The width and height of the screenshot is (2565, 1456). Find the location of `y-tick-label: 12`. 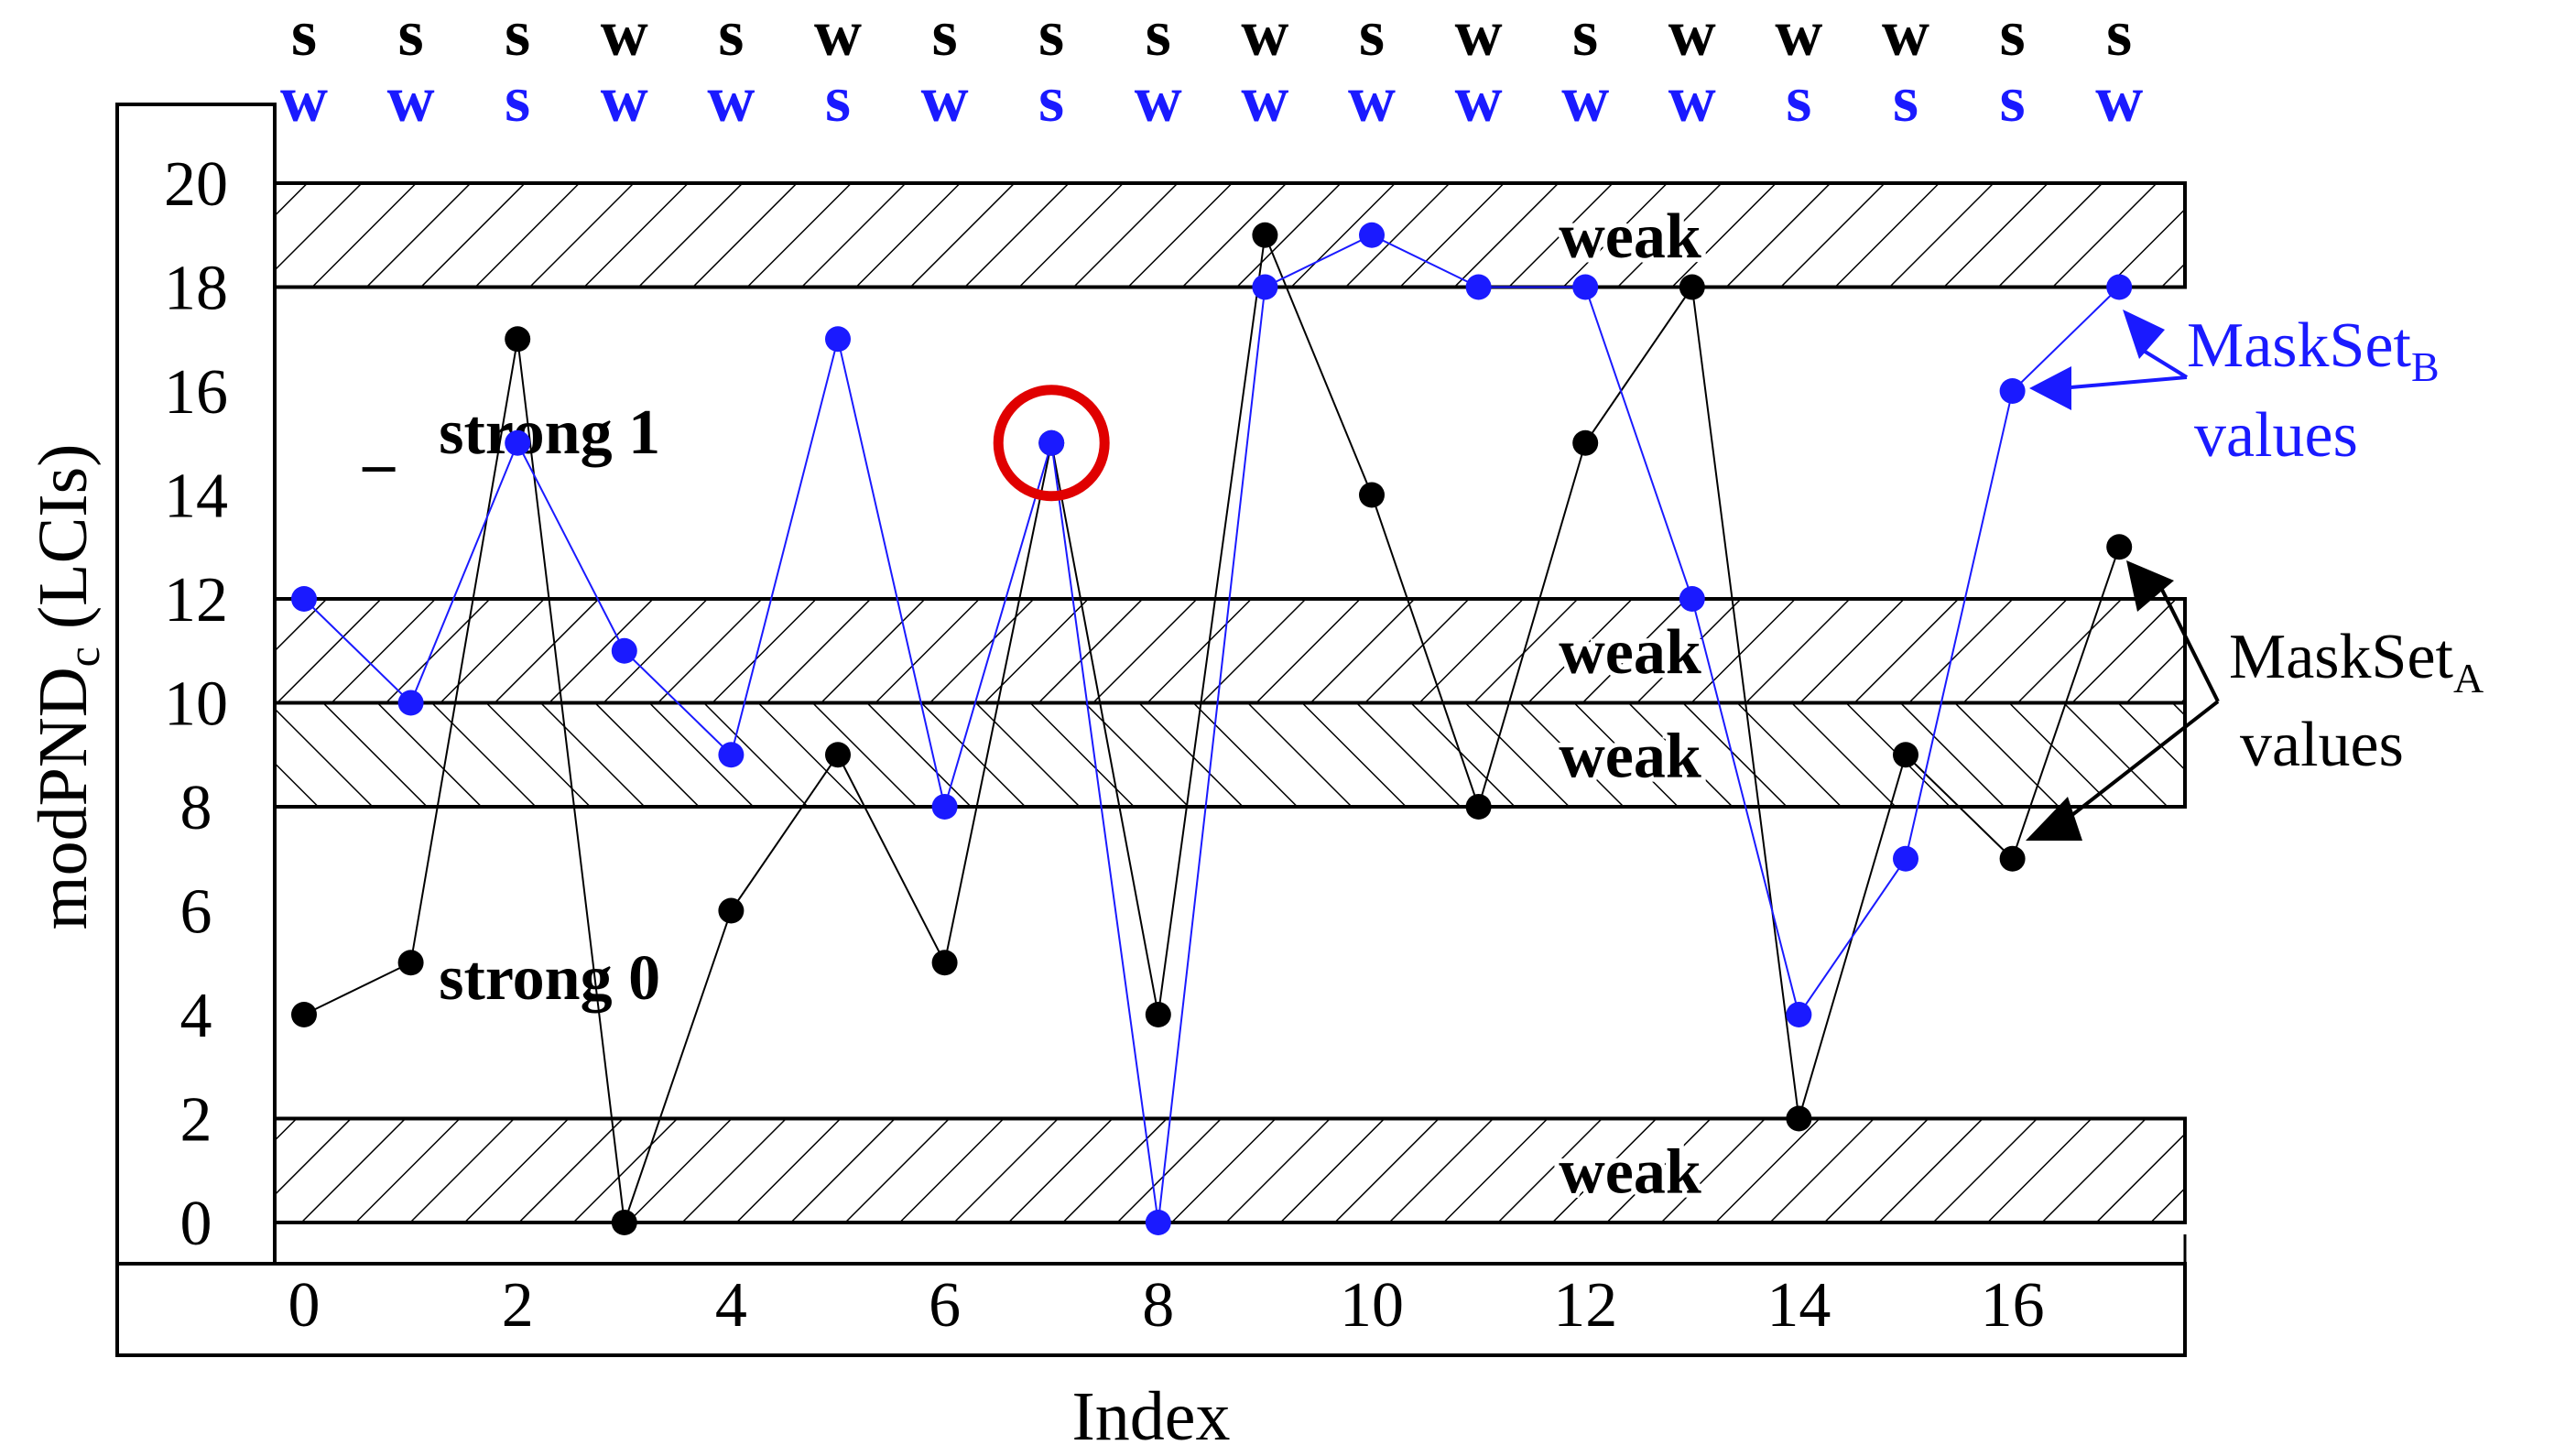

y-tick-label: 12 is located at coordinates (196, 600).